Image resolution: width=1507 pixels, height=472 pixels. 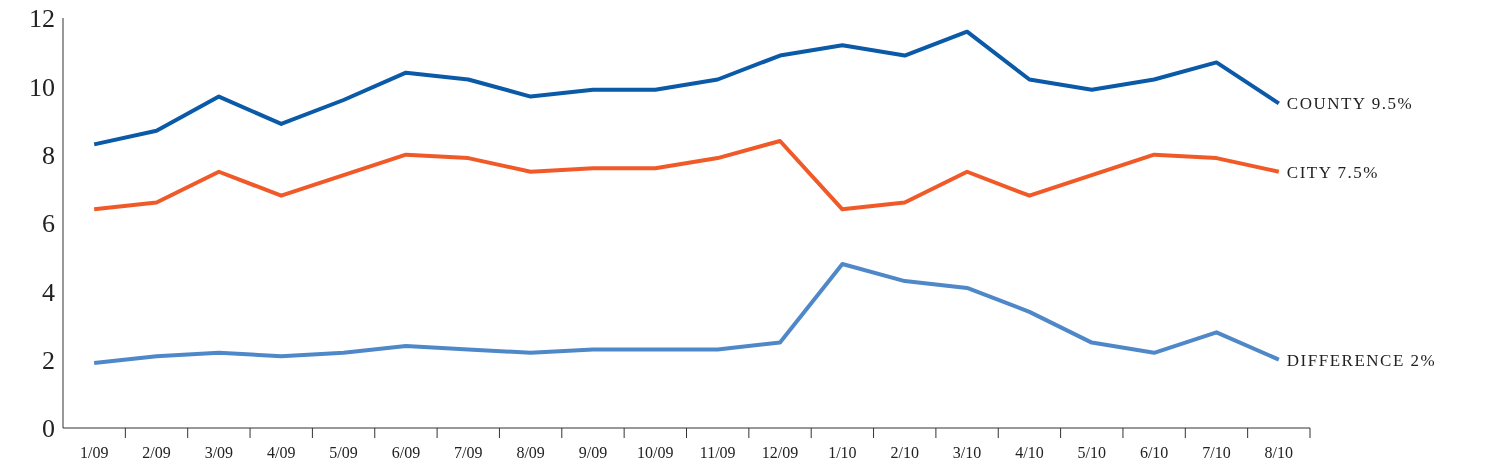 What do you see at coordinates (717, 452) in the screenshot?
I see `x-tick-label: 11/09` at bounding box center [717, 452].